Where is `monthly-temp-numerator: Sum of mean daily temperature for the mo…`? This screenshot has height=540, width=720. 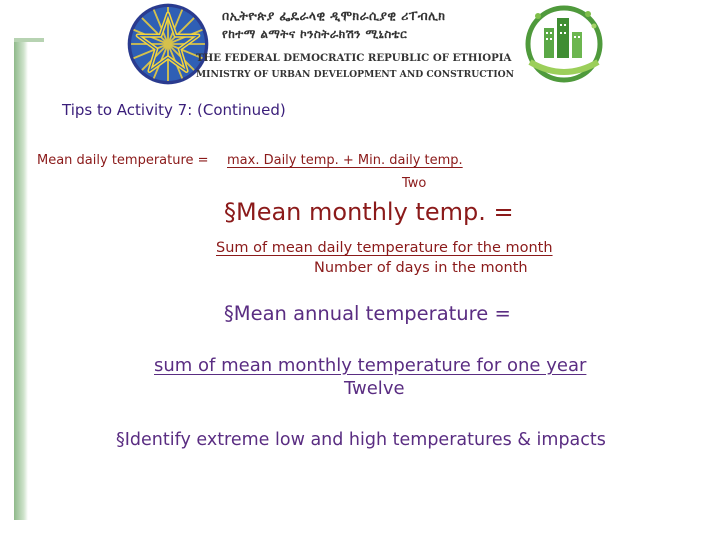 monthly-temp-numerator: Sum of mean daily temperature for the mo… is located at coordinates (384, 248).